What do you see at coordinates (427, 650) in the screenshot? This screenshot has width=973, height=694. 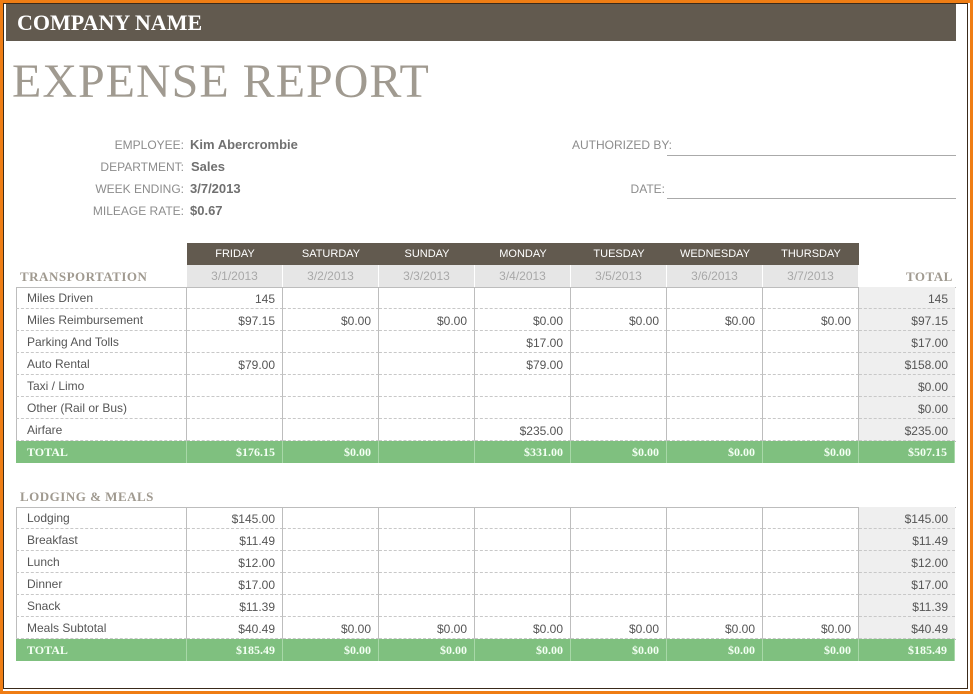 I see `day-total-cell: $0.00` at bounding box center [427, 650].